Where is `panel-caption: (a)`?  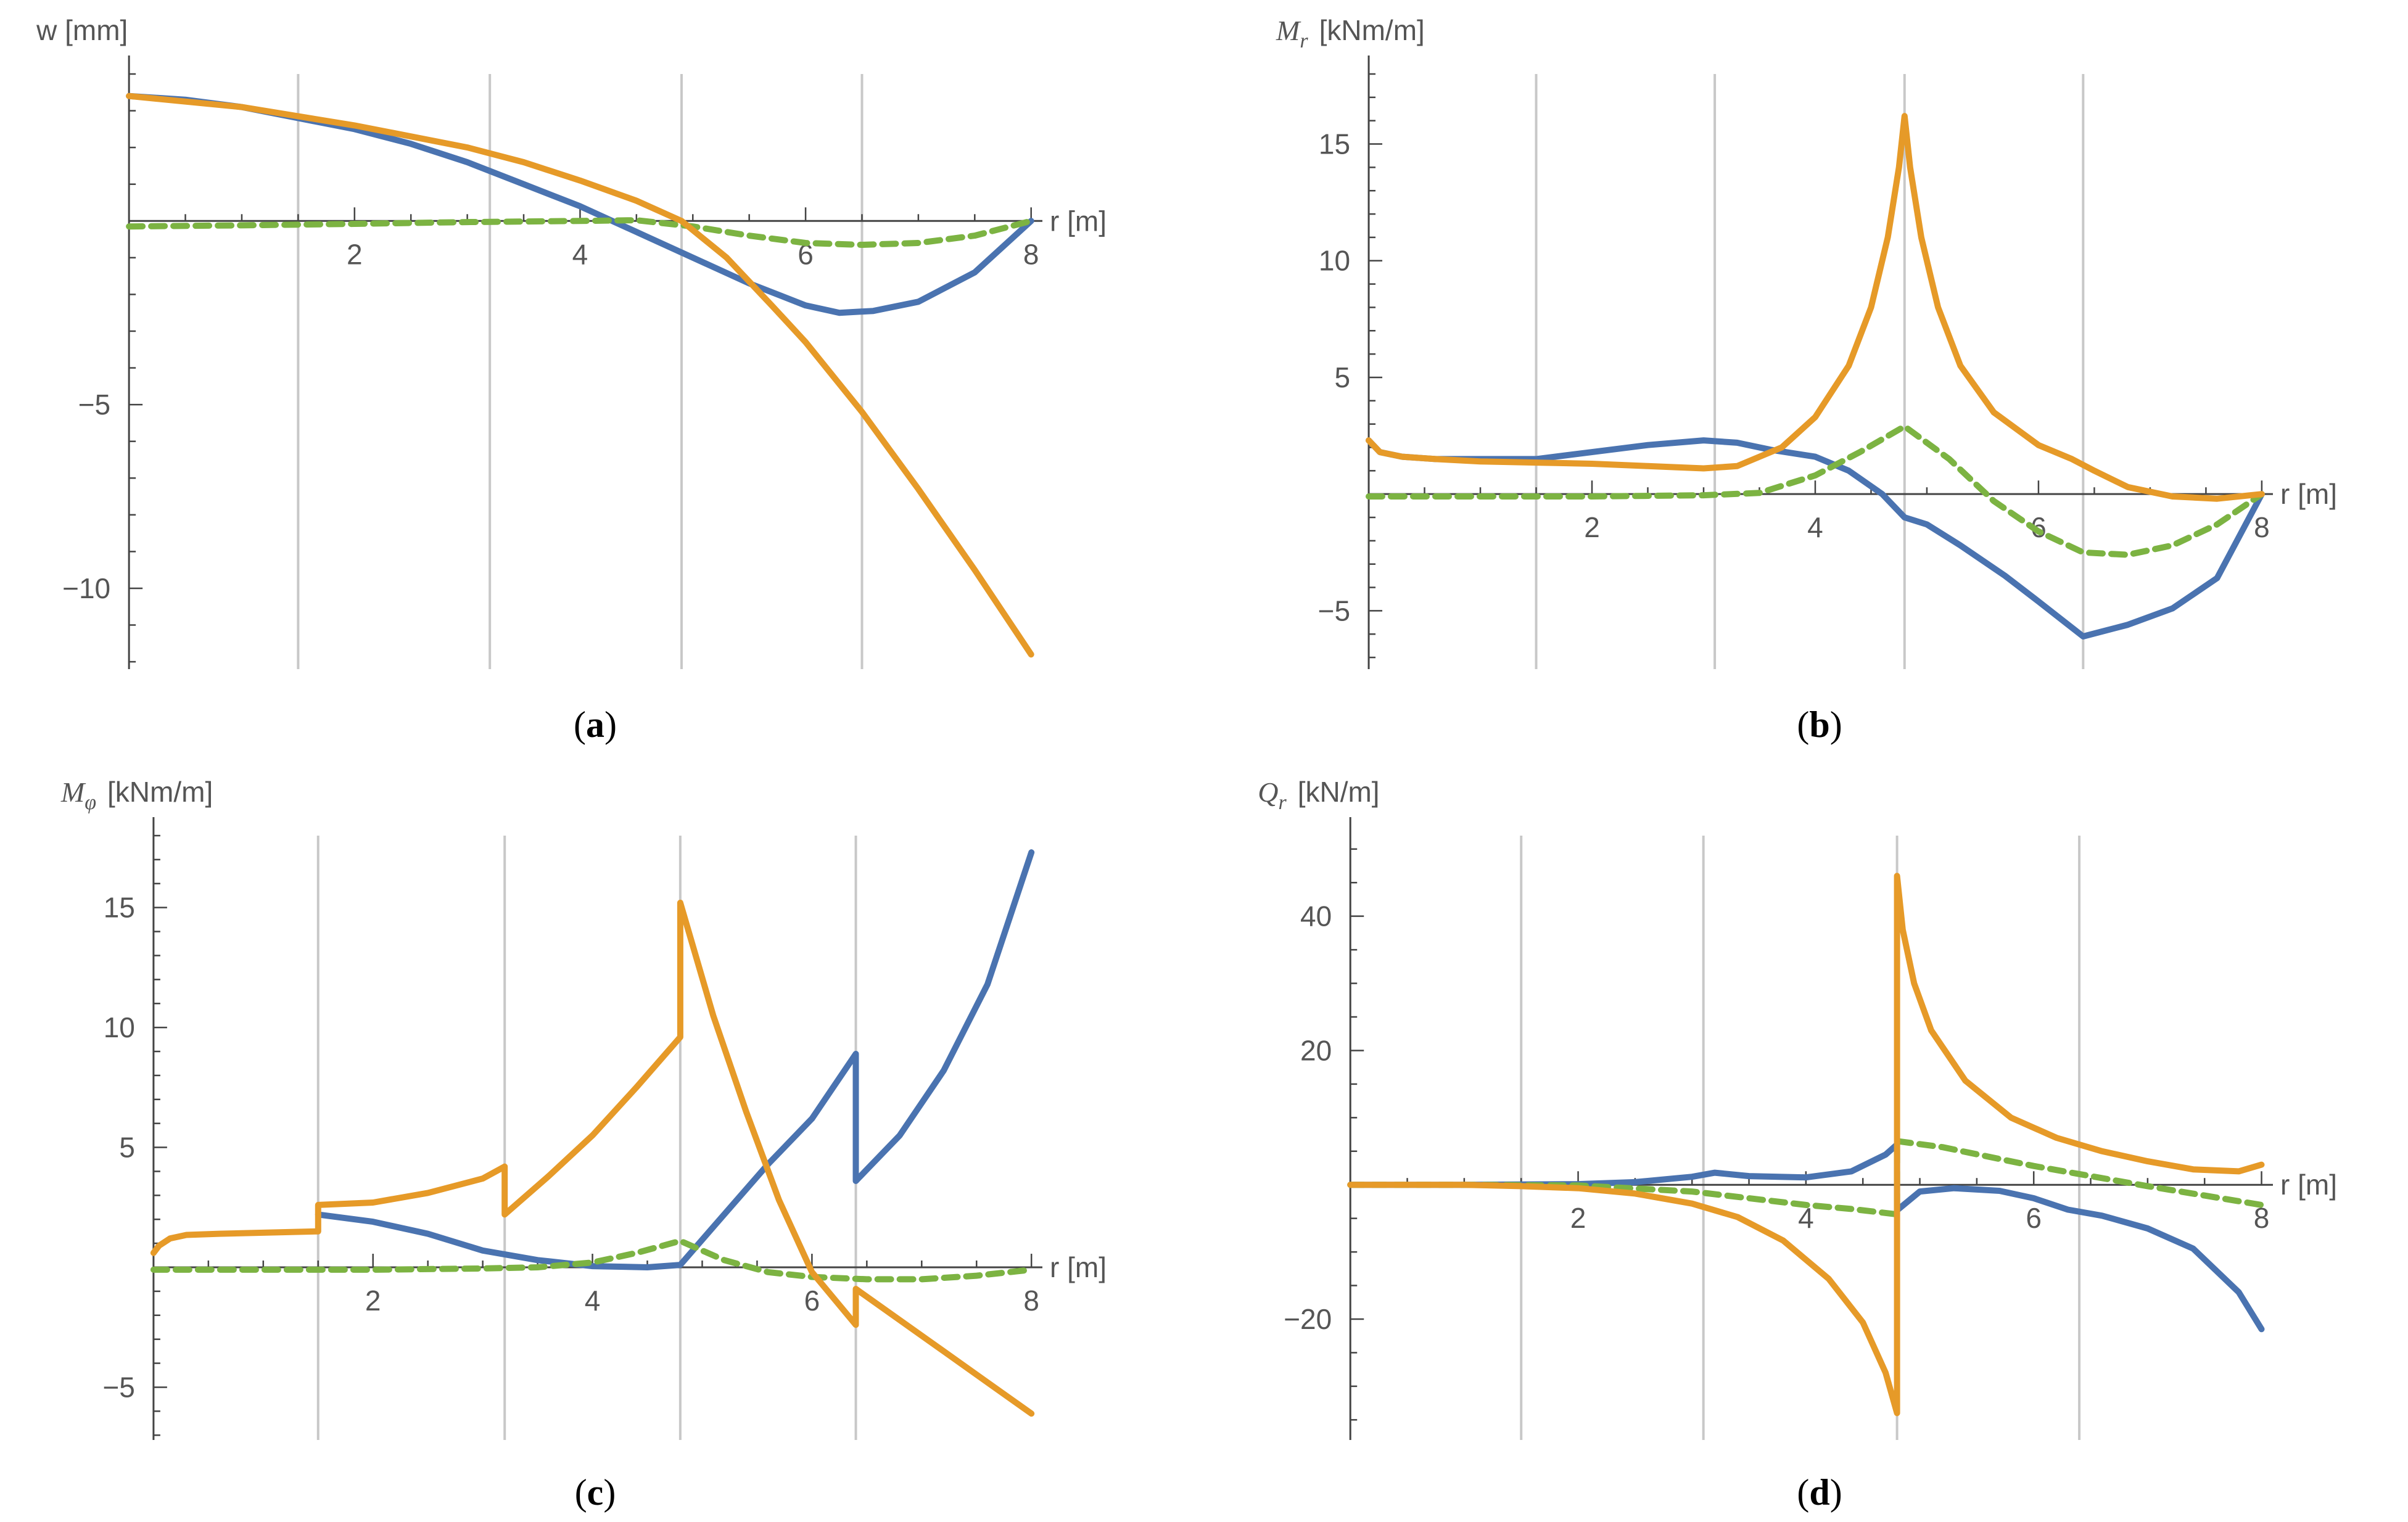
panel-caption: (a) is located at coordinates (595, 724).